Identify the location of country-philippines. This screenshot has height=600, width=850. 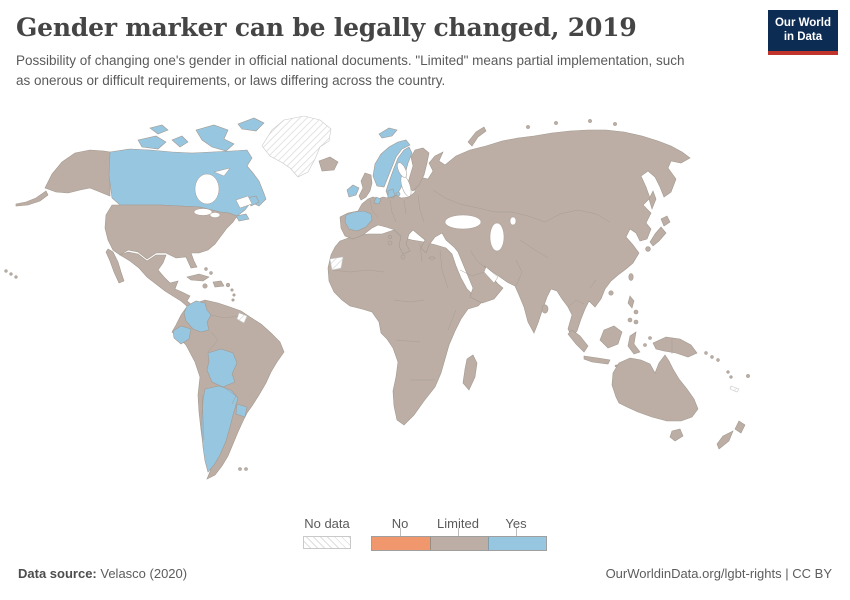
(633, 310).